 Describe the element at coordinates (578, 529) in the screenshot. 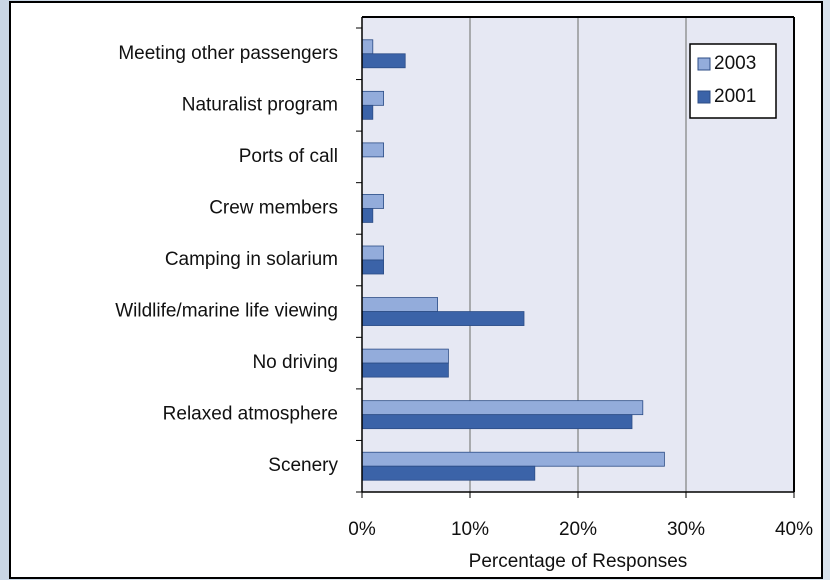

I see `x-tick-label: 20%` at that location.